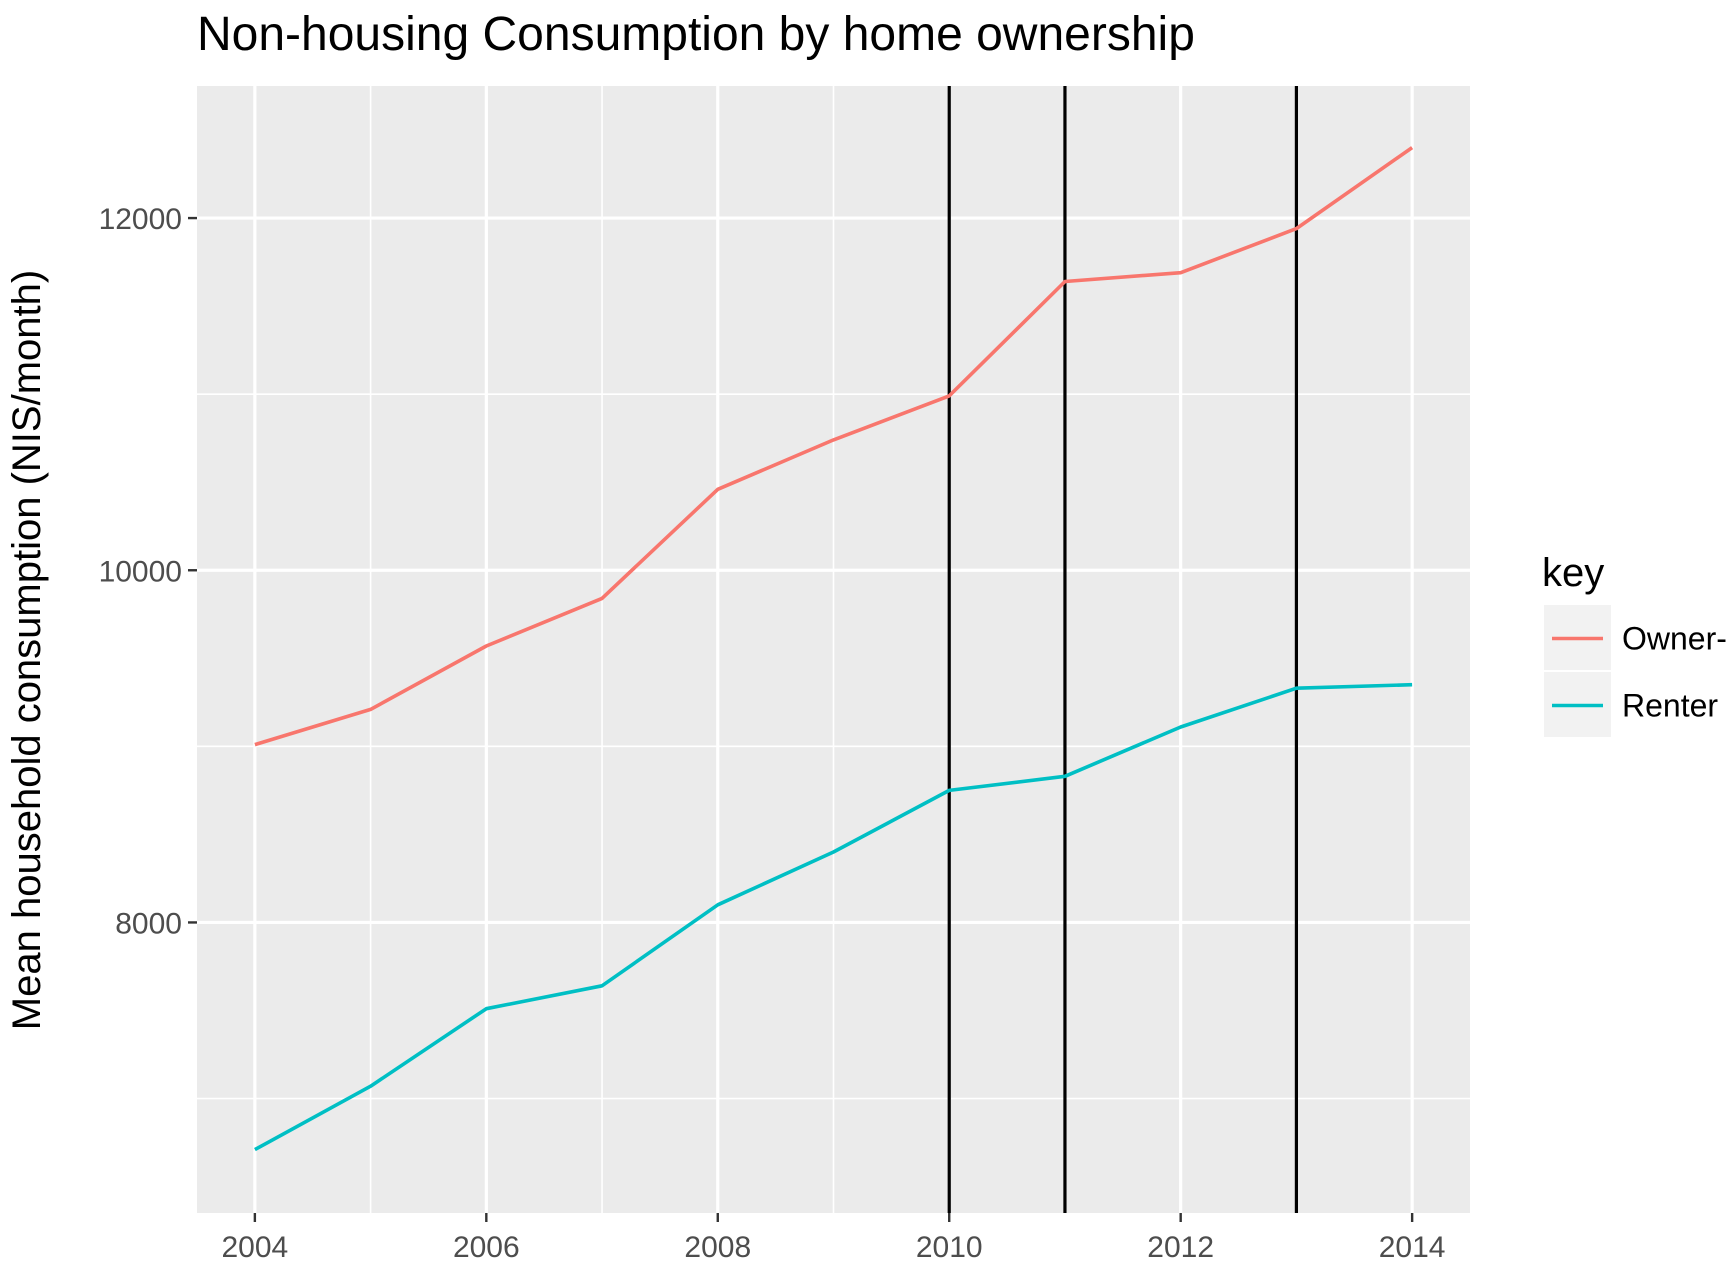  What do you see at coordinates (949, 1247) in the screenshot?
I see `x-tick-label: 2010` at bounding box center [949, 1247].